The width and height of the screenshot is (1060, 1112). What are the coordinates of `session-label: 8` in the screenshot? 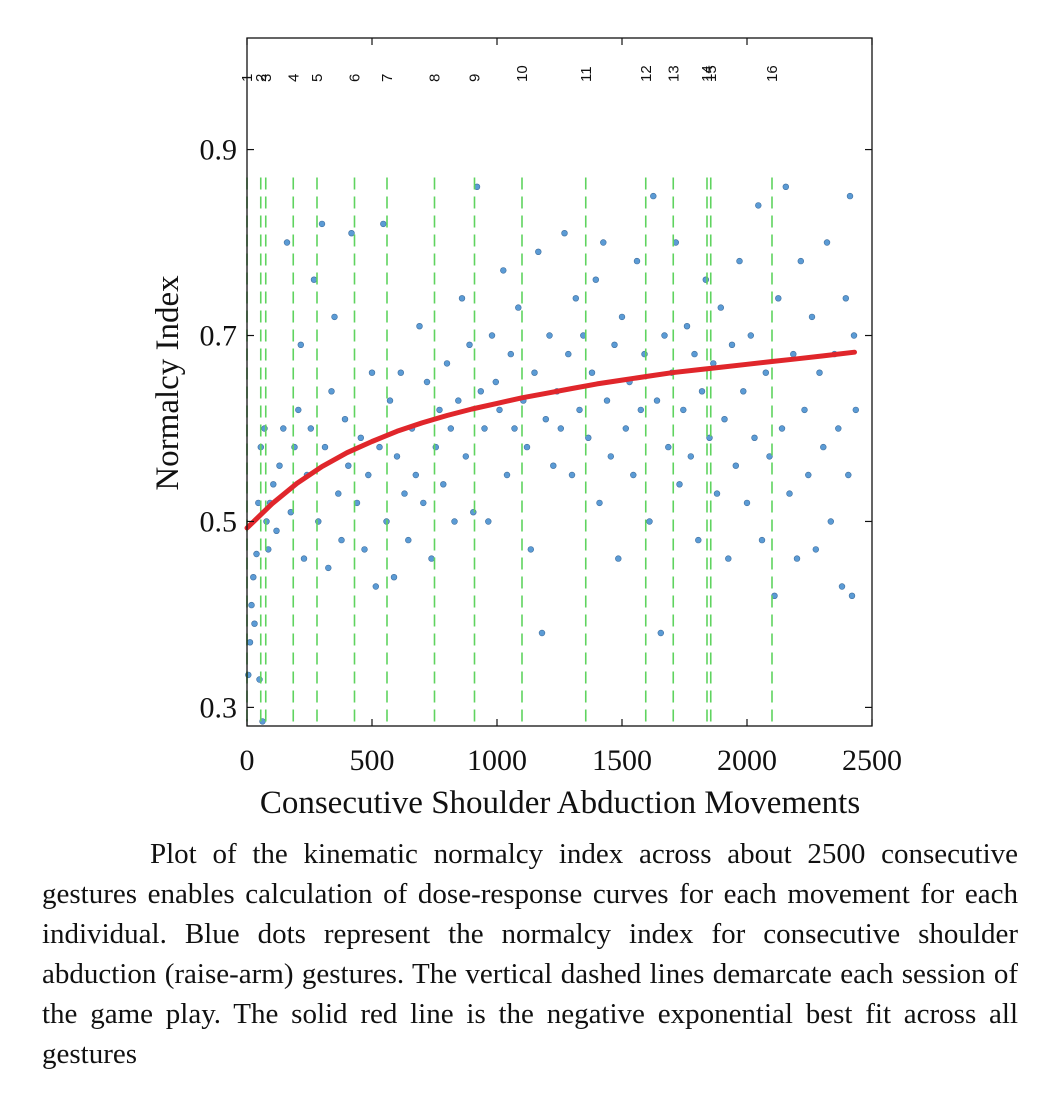 It's located at (435, 78).